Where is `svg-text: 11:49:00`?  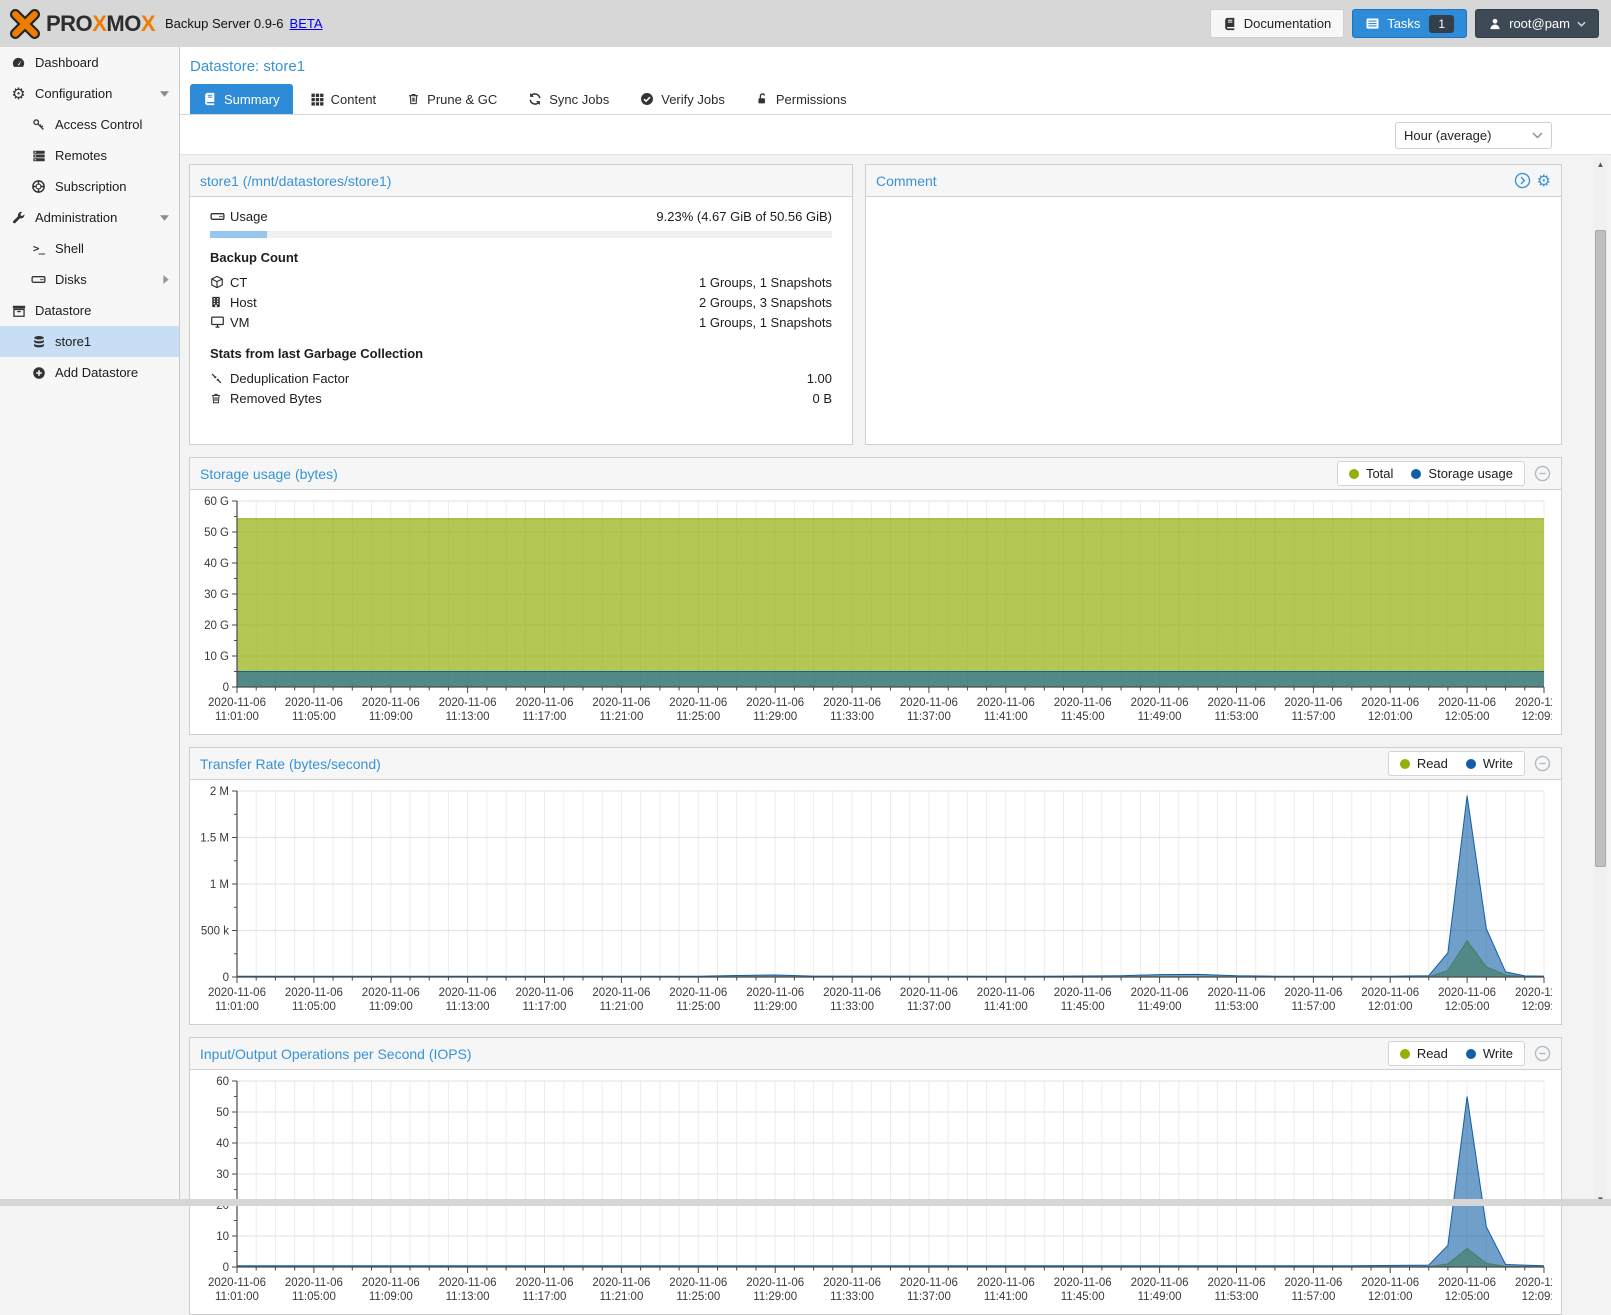 svg-text: 11:49:00 is located at coordinates (1160, 1297).